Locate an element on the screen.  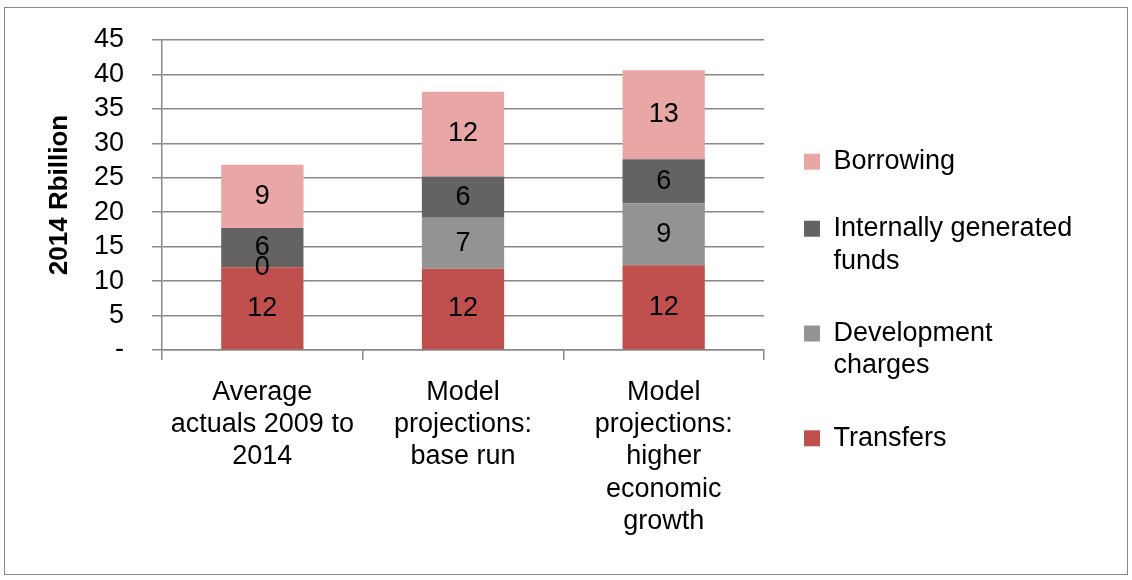
y-tick-label: - is located at coordinates (119, 348).